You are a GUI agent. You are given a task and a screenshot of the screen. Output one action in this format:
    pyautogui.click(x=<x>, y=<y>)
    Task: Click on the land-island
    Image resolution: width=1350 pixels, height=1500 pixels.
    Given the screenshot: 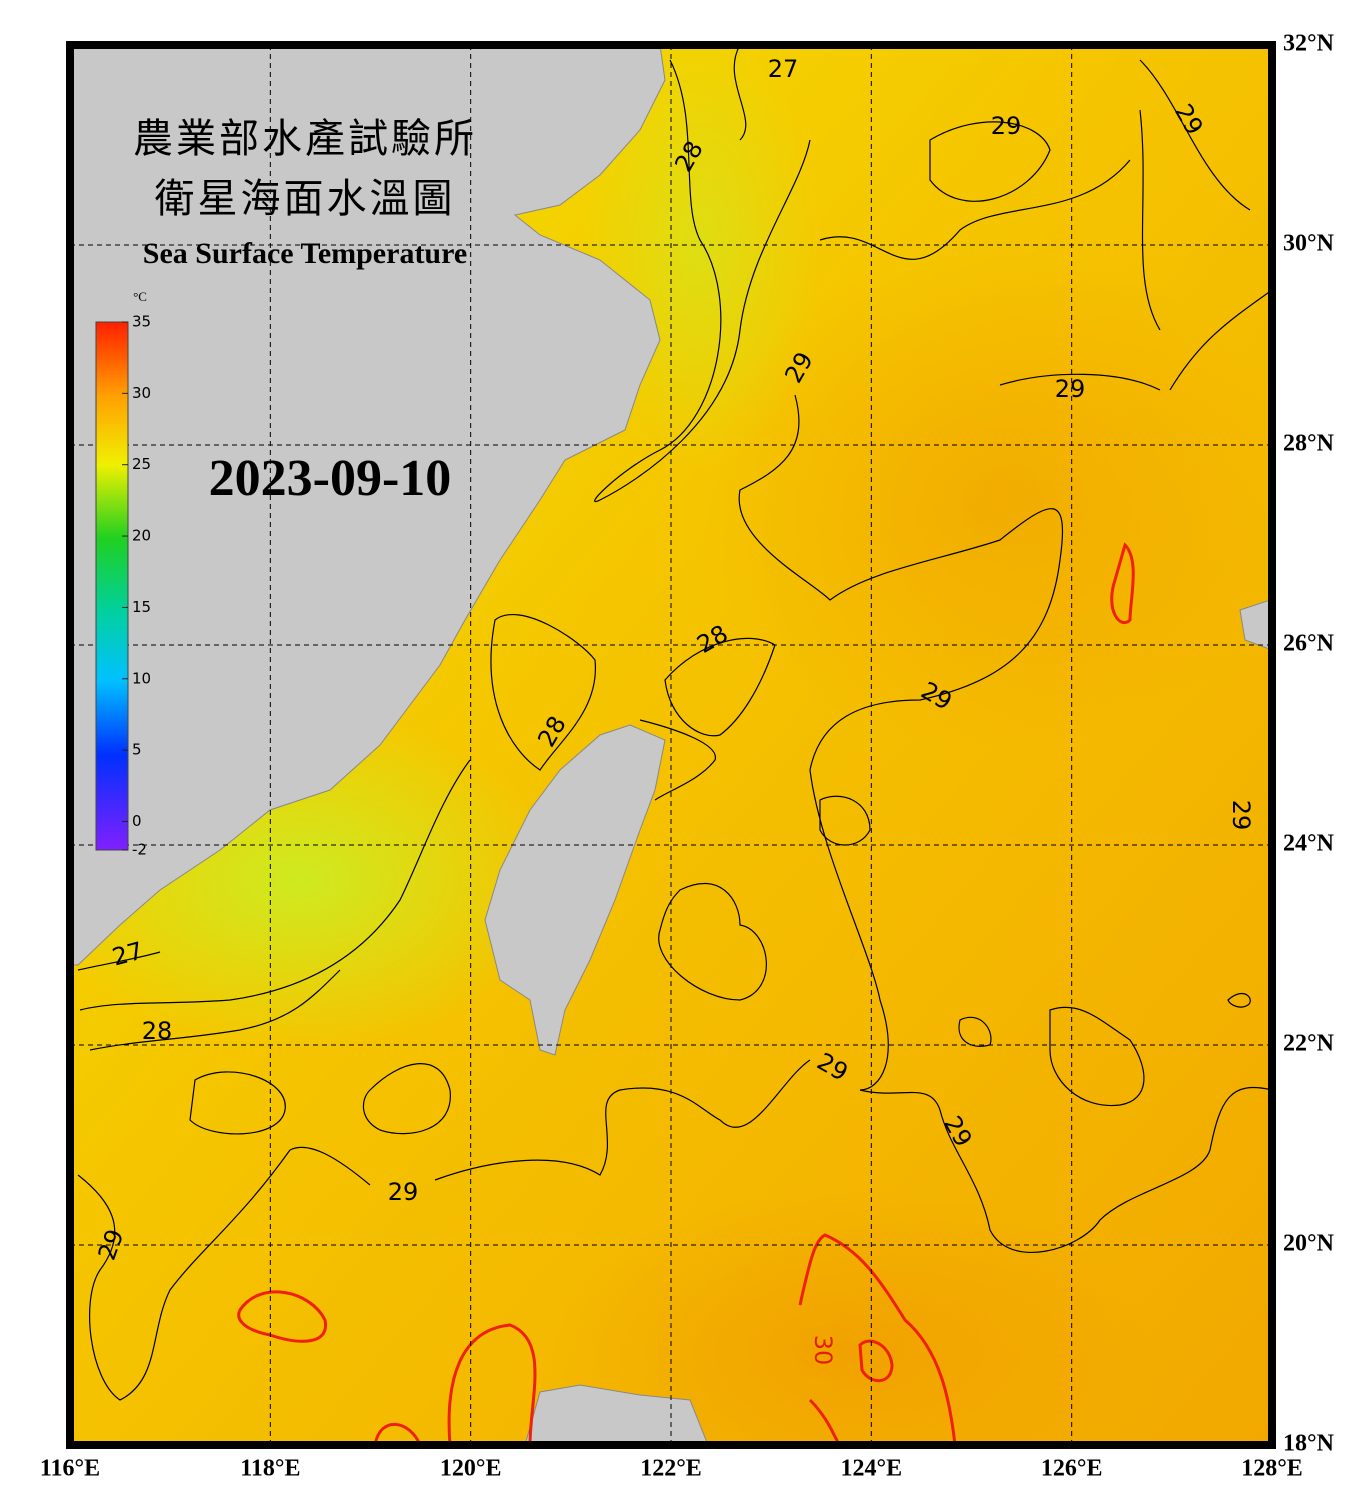 What is the action you would take?
    pyautogui.click(x=1255, y=625)
    